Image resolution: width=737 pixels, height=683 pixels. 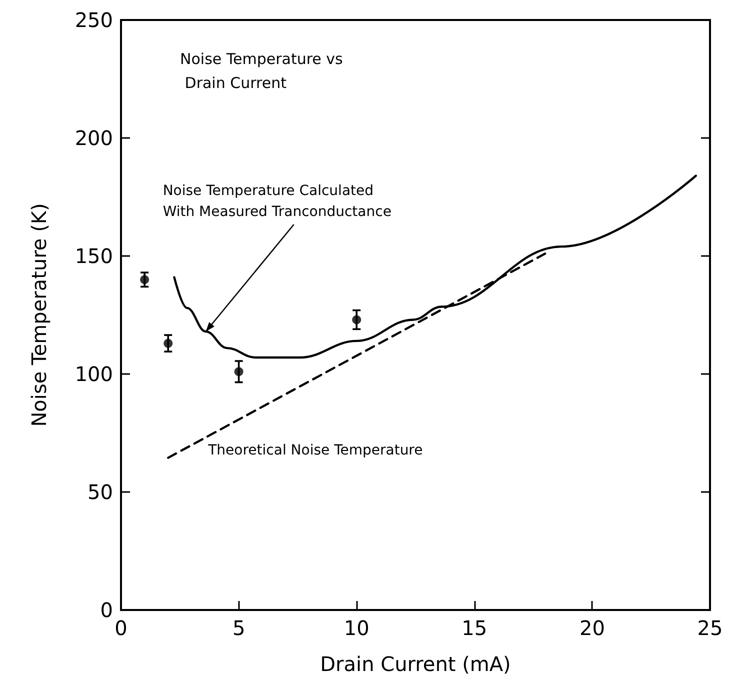 What do you see at coordinates (315, 450) in the screenshot?
I see `annotation: Theoretical Noise Temperature` at bounding box center [315, 450].